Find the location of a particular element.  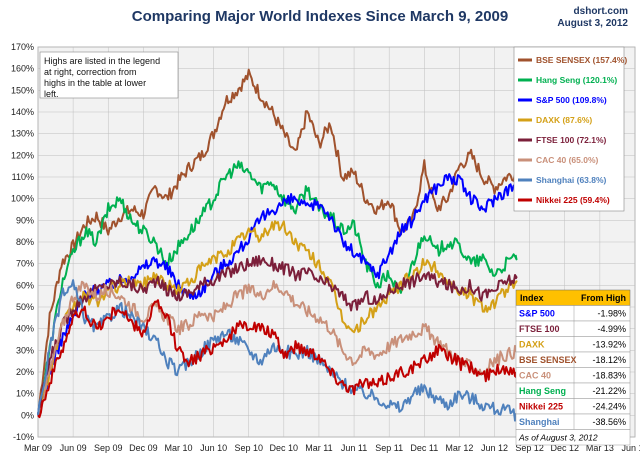

legend-entry: Nikkei 225 (59.4%) is located at coordinates (573, 200).